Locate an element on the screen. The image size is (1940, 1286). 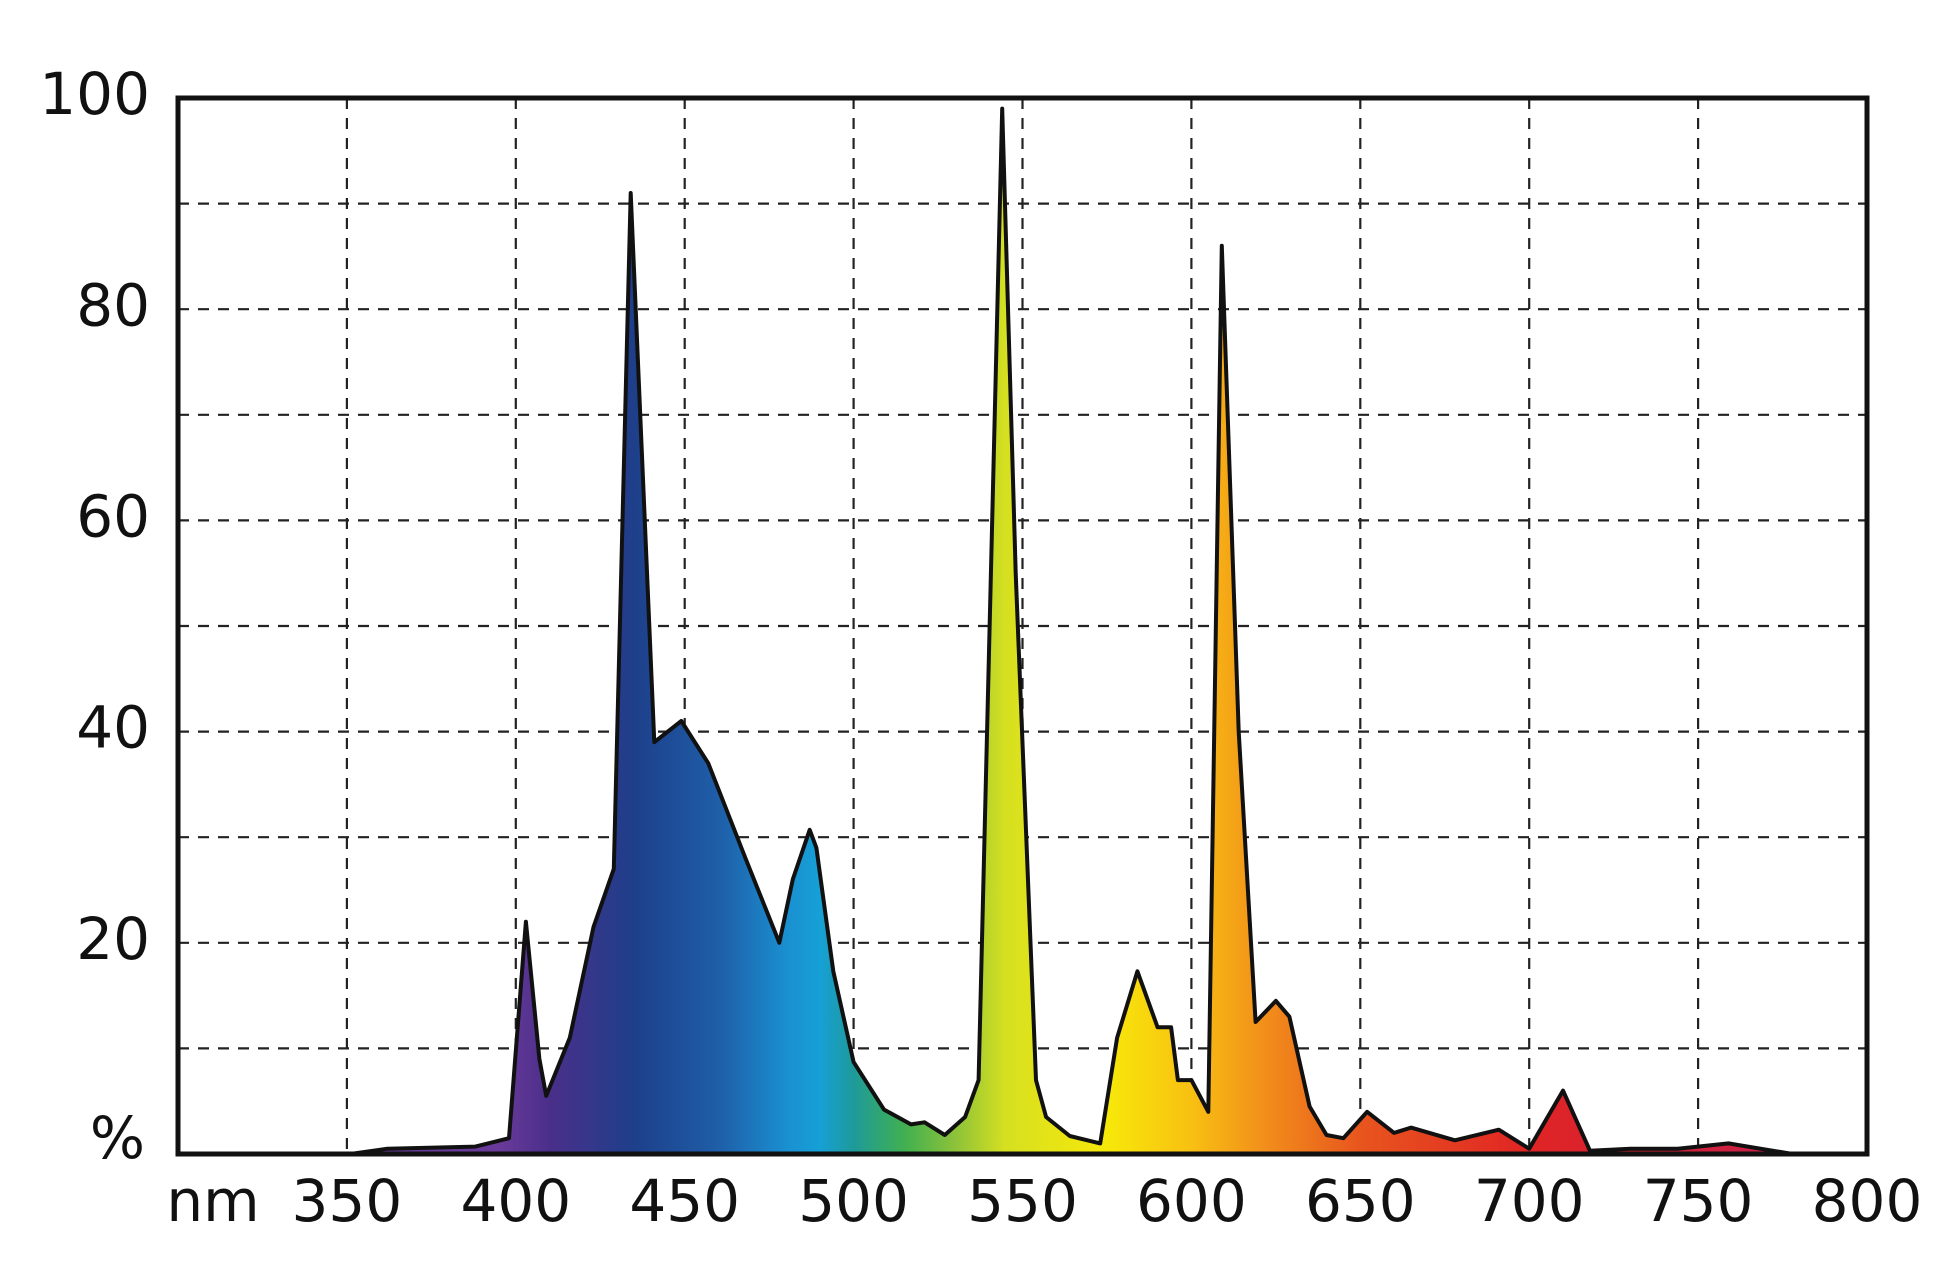
x-tick-label: 800 is located at coordinates (1867, 1201).